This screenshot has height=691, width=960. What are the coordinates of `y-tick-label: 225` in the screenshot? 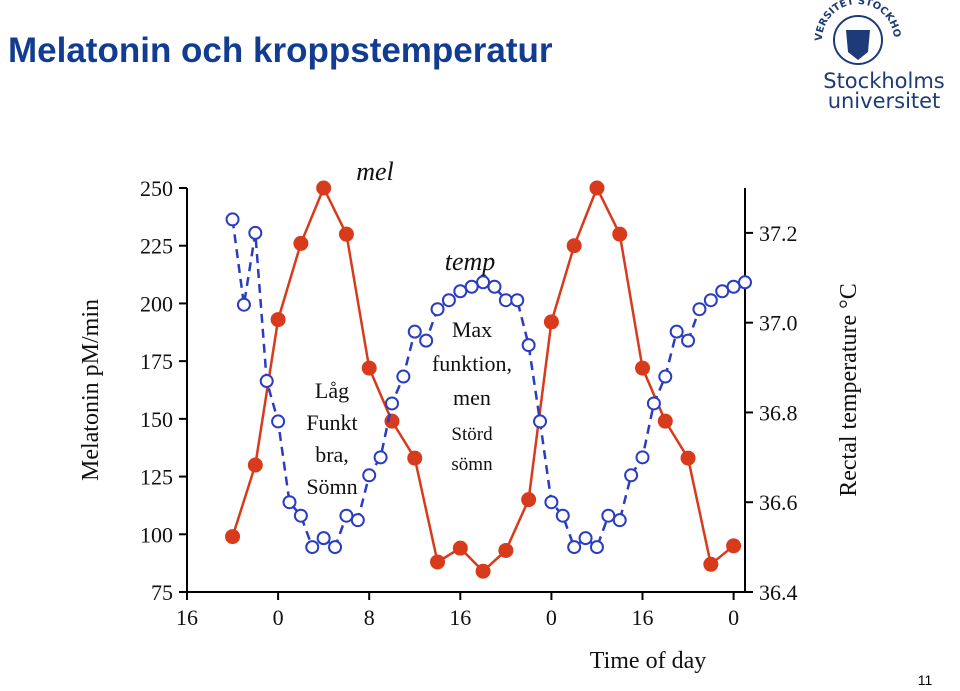 It's located at (156, 246).